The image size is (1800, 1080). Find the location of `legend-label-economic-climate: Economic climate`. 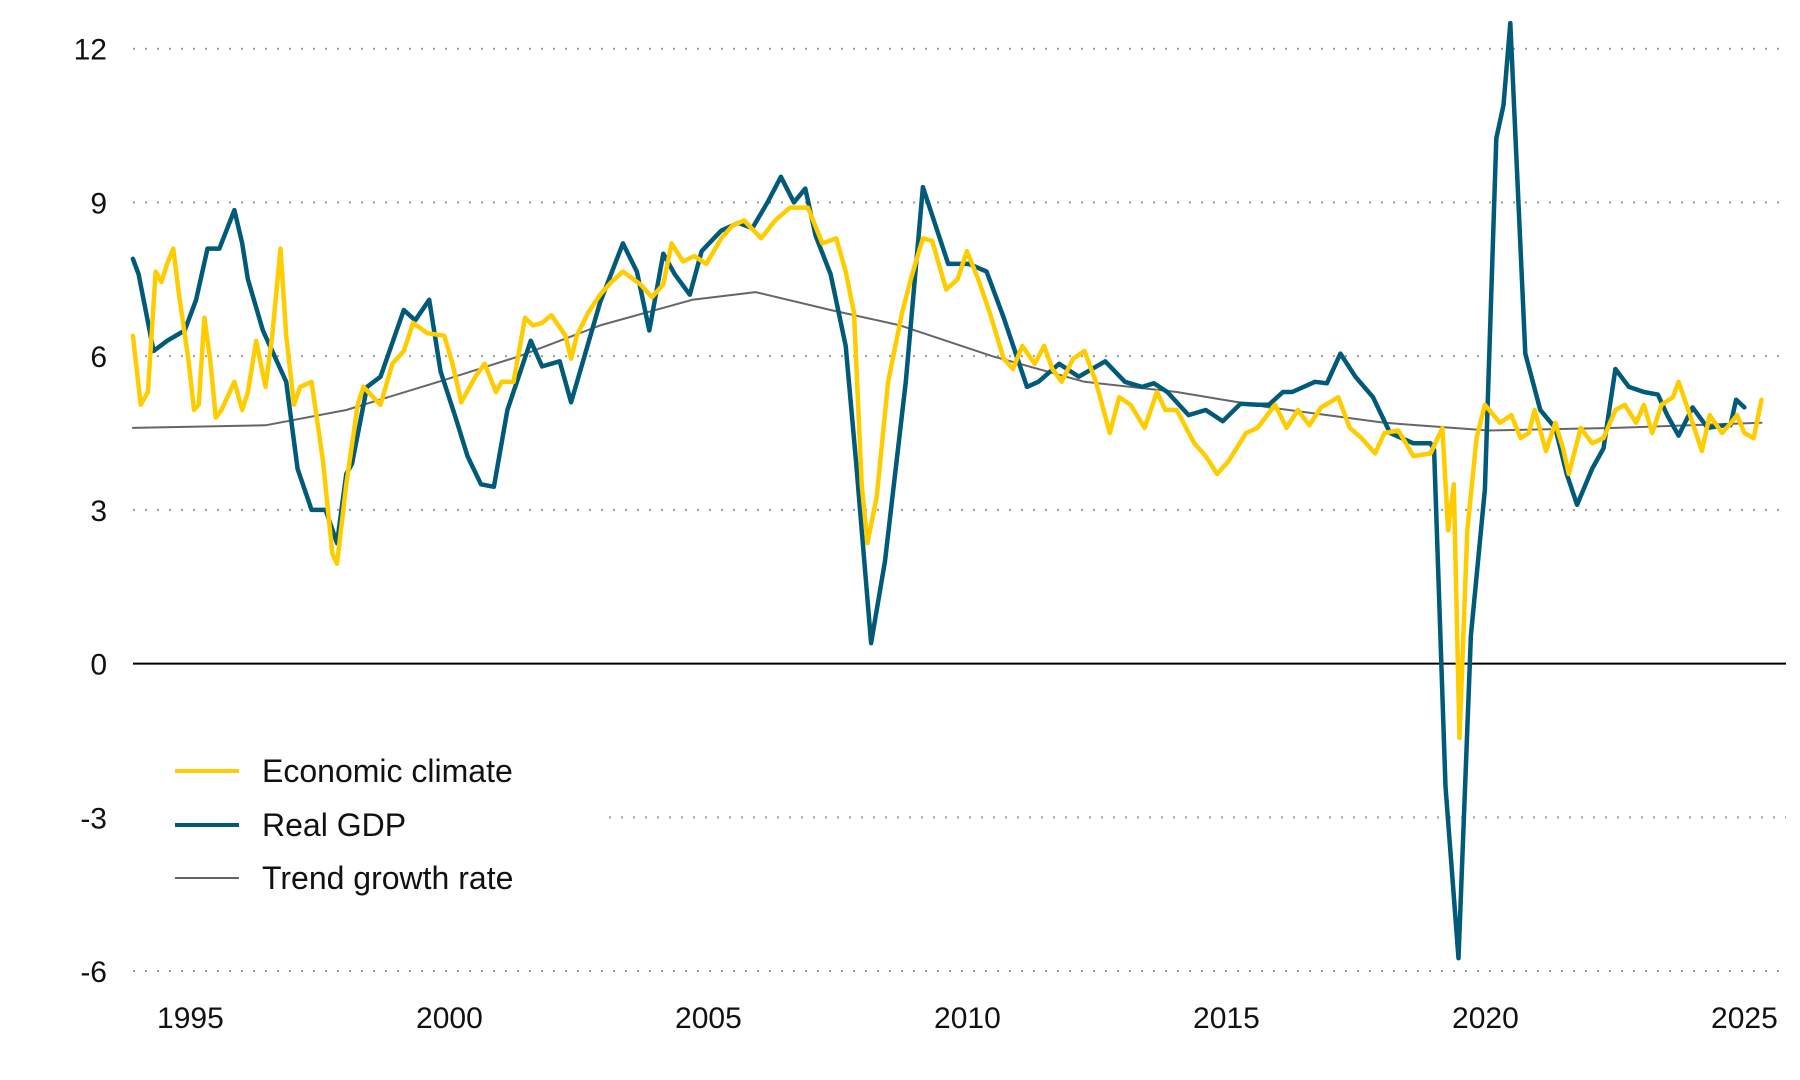

legend-label-economic-climate: Economic climate is located at coordinates (387, 771).